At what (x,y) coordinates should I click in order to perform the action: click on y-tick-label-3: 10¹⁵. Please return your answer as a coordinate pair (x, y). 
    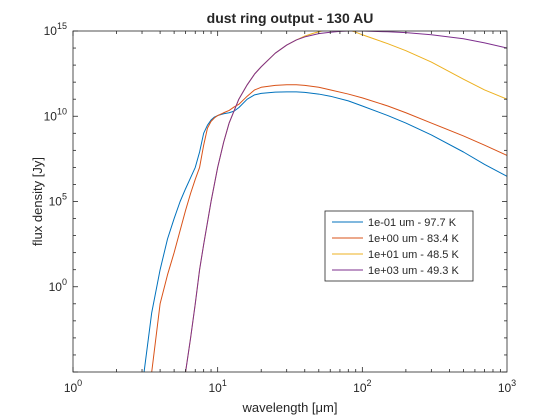
    Looking at the image, I should click on (55, 29).